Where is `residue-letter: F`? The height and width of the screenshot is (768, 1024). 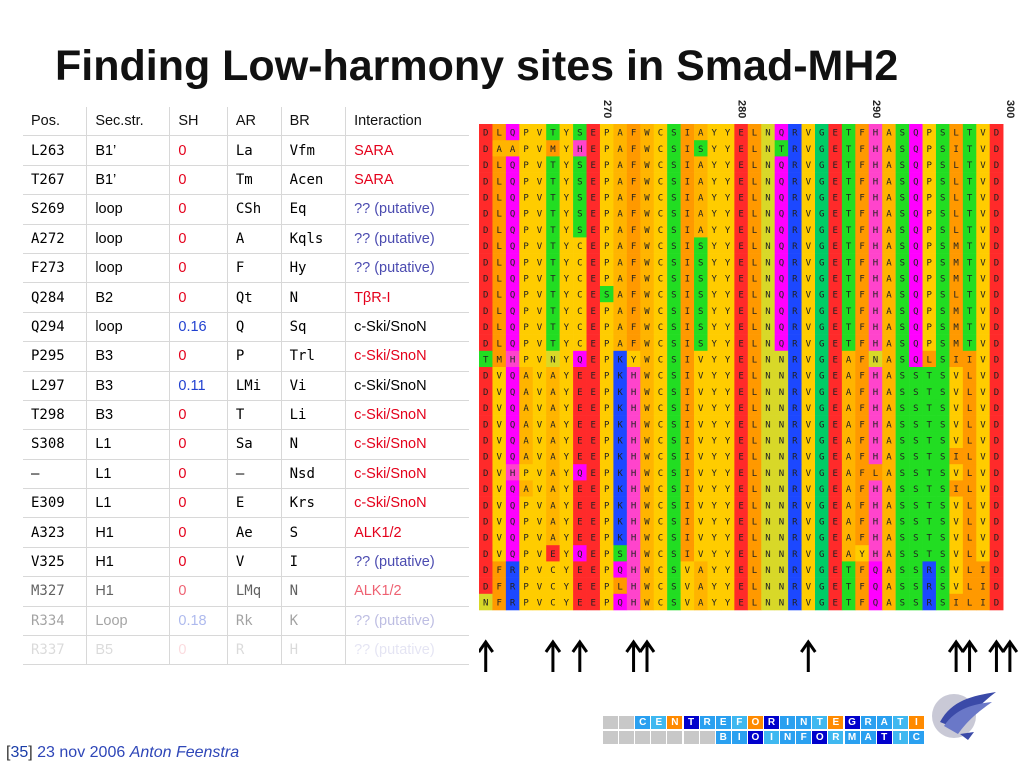
residue-letter: F is located at coordinates (633, 296).